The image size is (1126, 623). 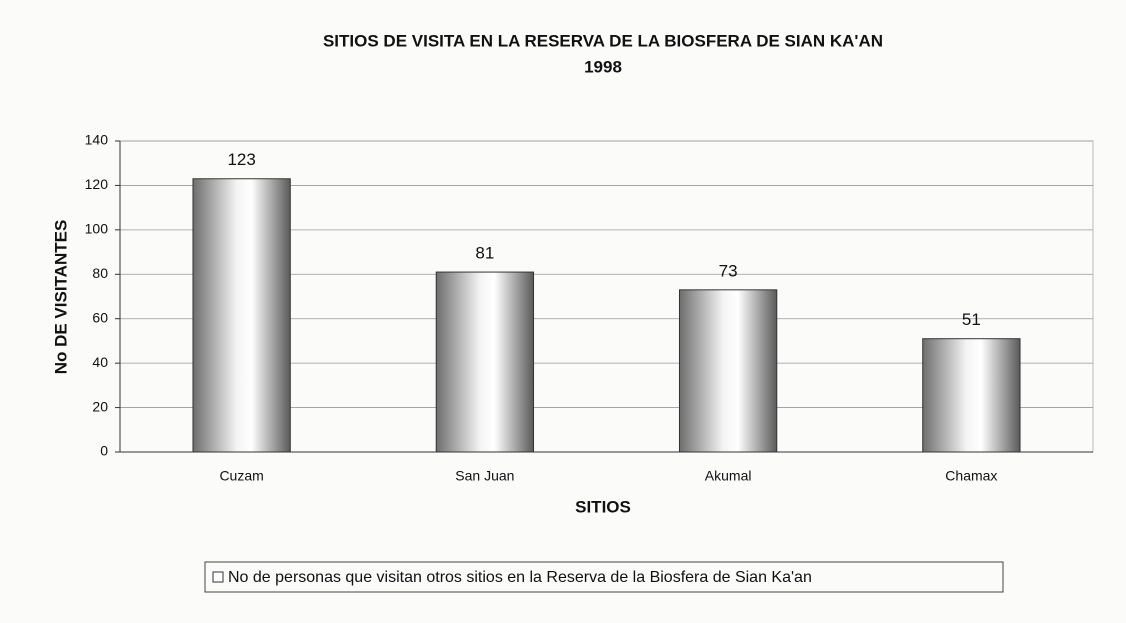 What do you see at coordinates (100, 362) in the screenshot?
I see `y-tick-label: 40` at bounding box center [100, 362].